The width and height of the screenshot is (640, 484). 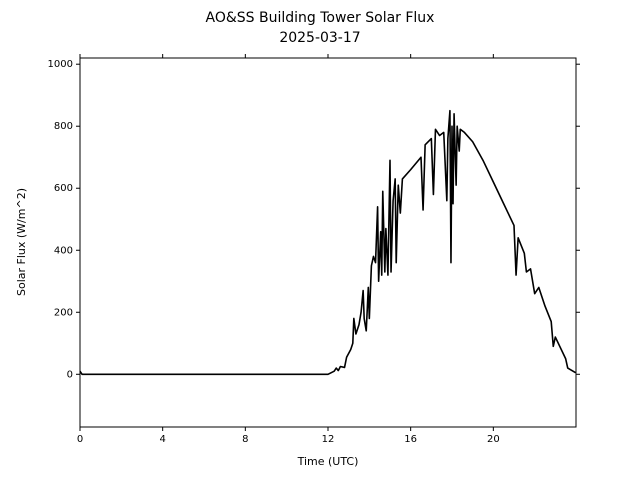 What do you see at coordinates (328, 439) in the screenshot?
I see `x-tick-label: 12` at bounding box center [328, 439].